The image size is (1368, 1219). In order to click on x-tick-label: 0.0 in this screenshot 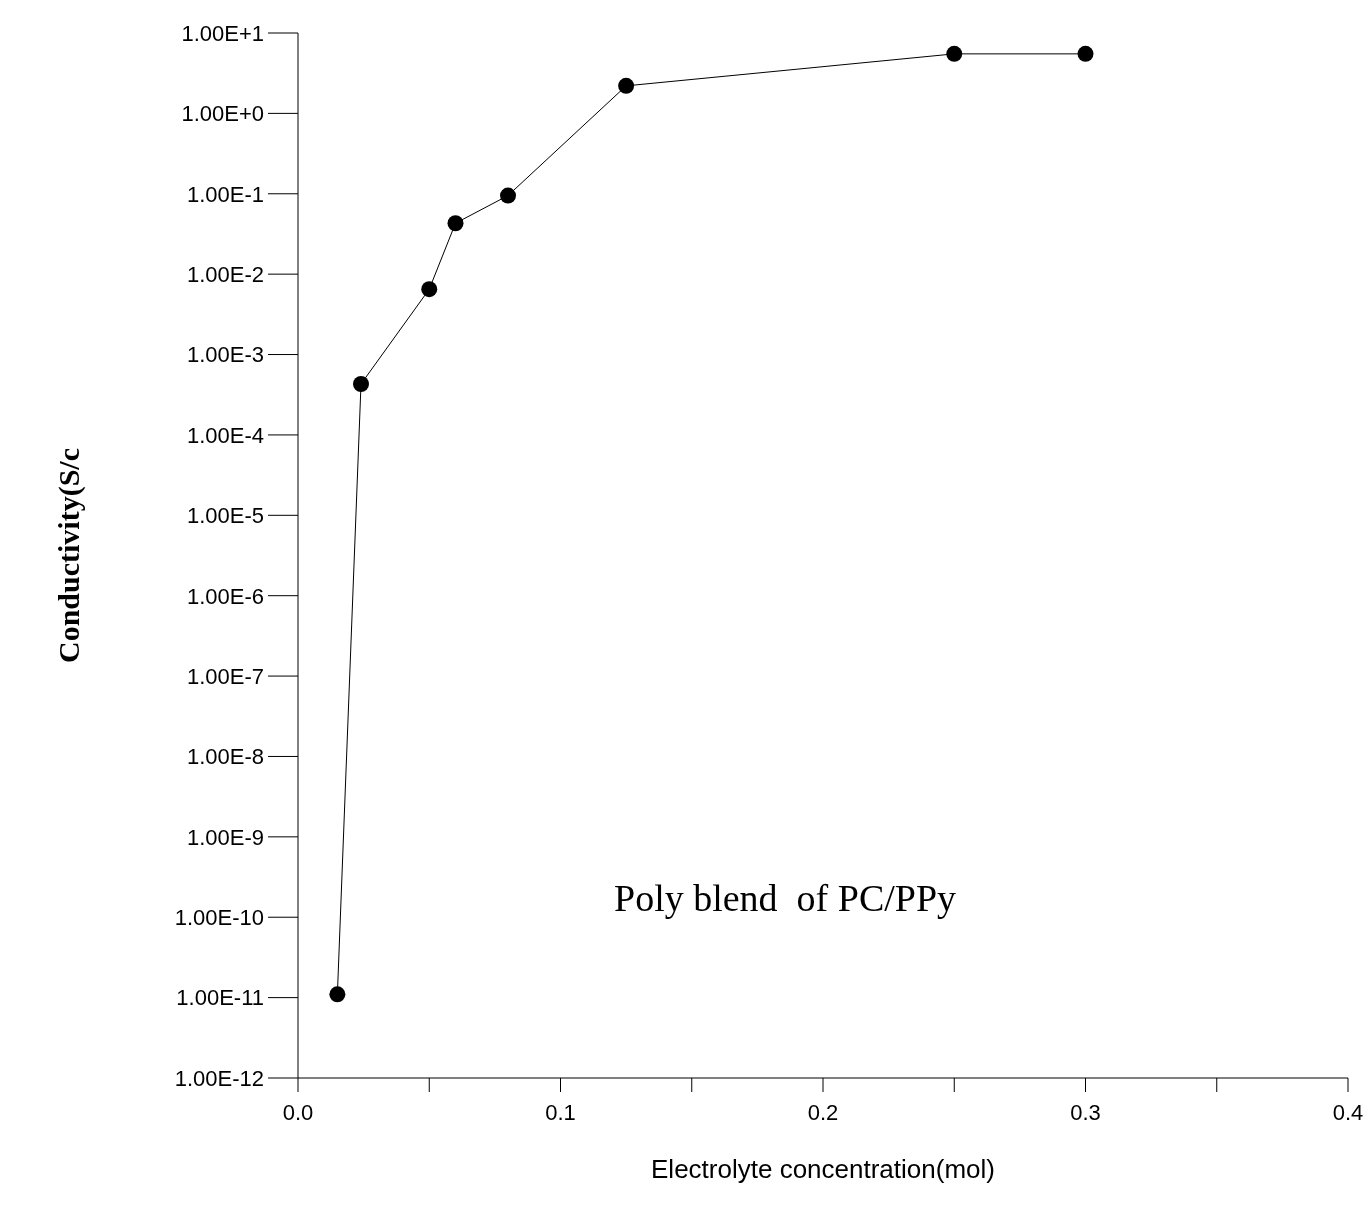, I will do `click(298, 1112)`.